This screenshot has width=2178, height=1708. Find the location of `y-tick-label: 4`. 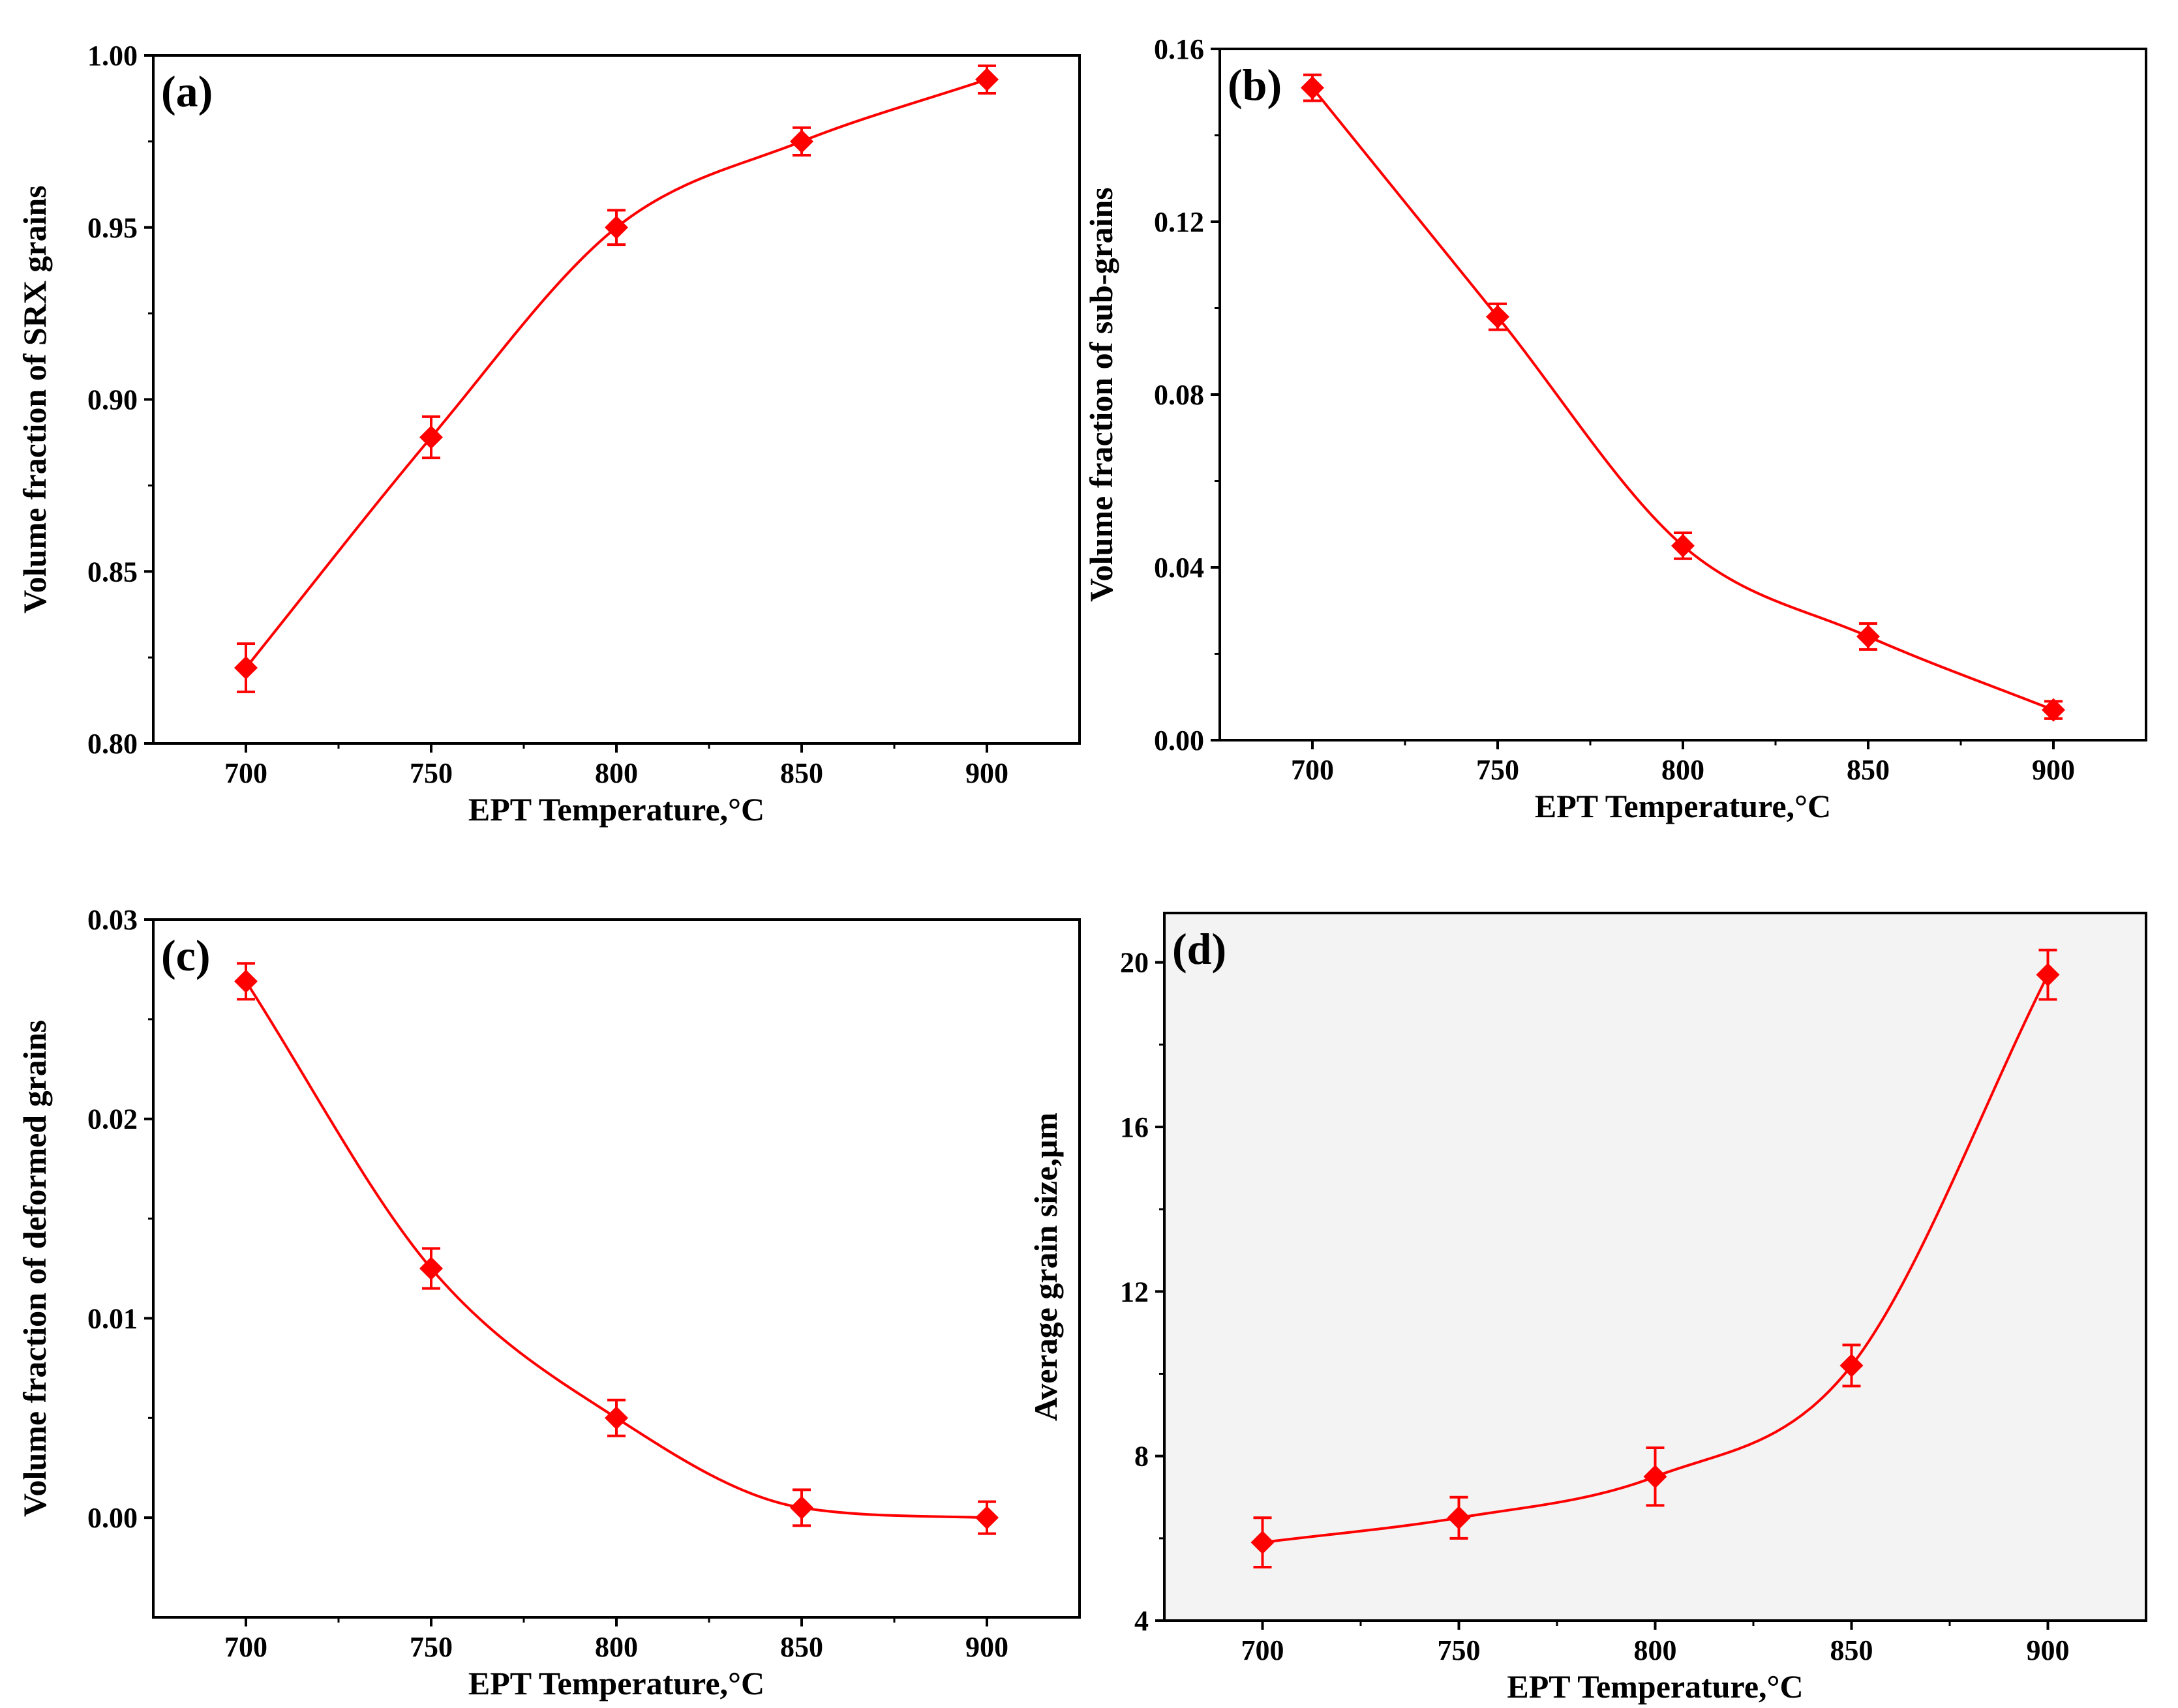

y-tick-label: 4 is located at coordinates (1141, 1621).